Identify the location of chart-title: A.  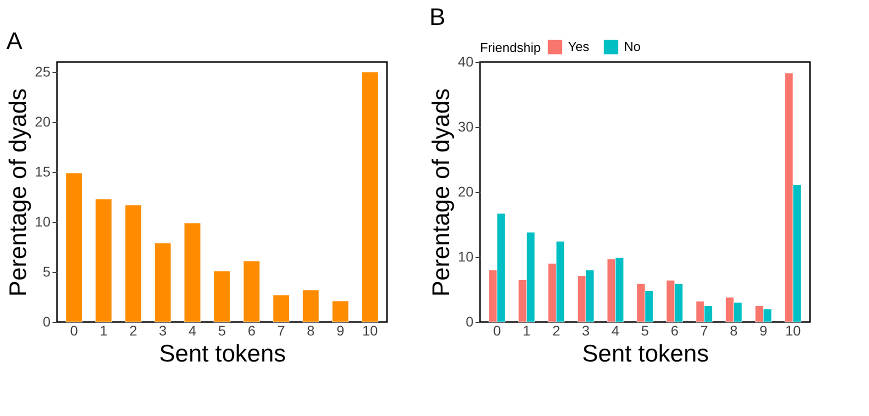
(14, 41).